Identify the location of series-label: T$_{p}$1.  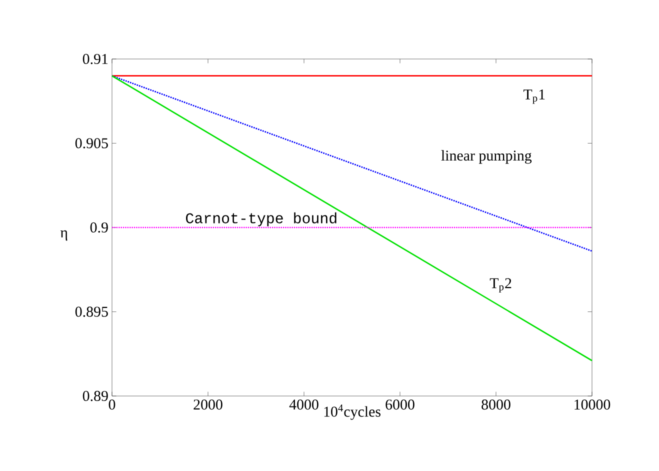
(534, 96).